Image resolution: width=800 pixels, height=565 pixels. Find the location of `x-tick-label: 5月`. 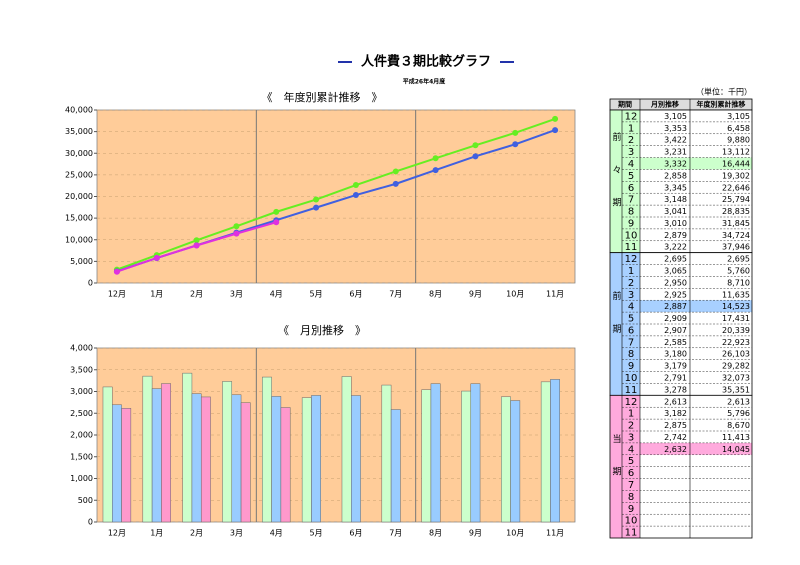

x-tick-label: 5月 is located at coordinates (316, 533).